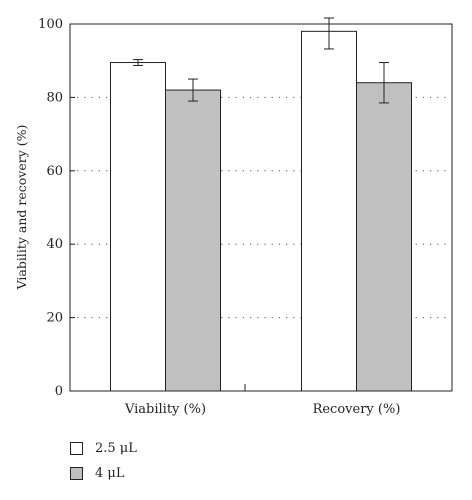 This screenshot has height=500, width=472. Describe the element at coordinates (21, 208) in the screenshot. I see `y-axis-title: Viability and recovery (%)` at that location.